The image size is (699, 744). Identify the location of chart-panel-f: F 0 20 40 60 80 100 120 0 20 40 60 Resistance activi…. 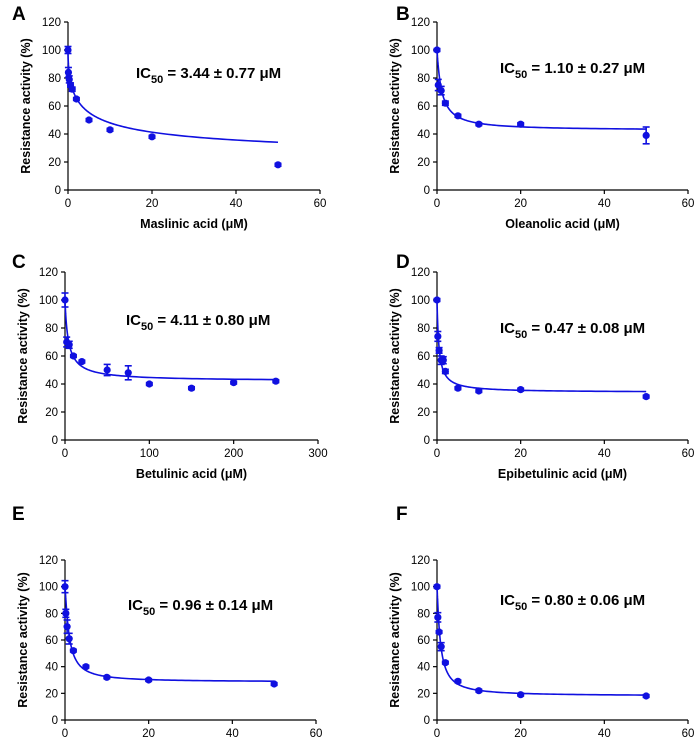
(541, 622).